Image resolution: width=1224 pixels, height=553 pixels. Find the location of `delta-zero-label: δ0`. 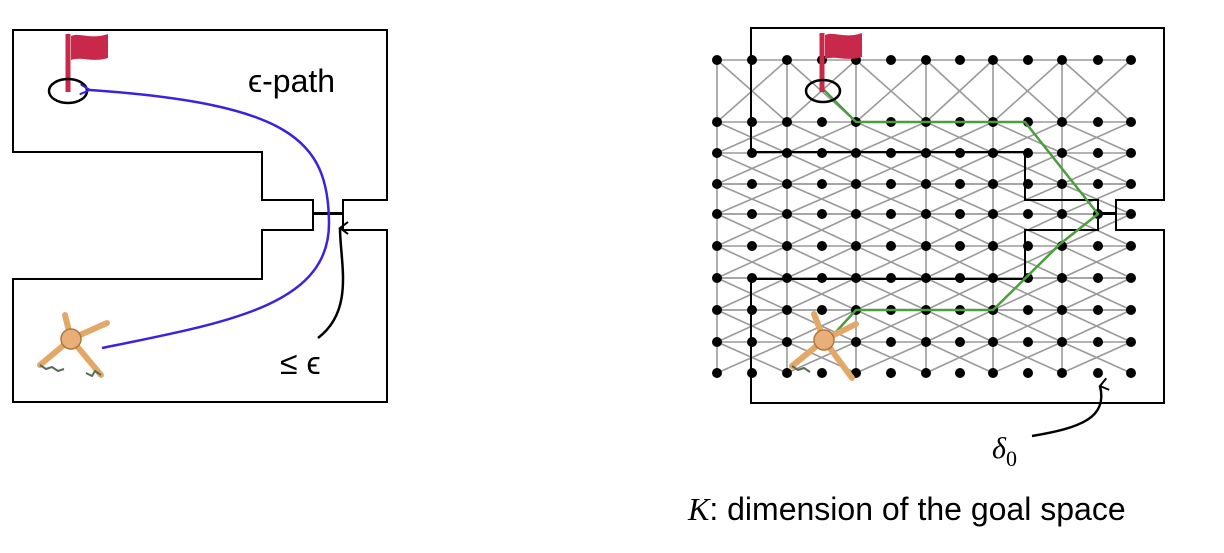

delta-zero-label: δ0 is located at coordinates (1004, 451).